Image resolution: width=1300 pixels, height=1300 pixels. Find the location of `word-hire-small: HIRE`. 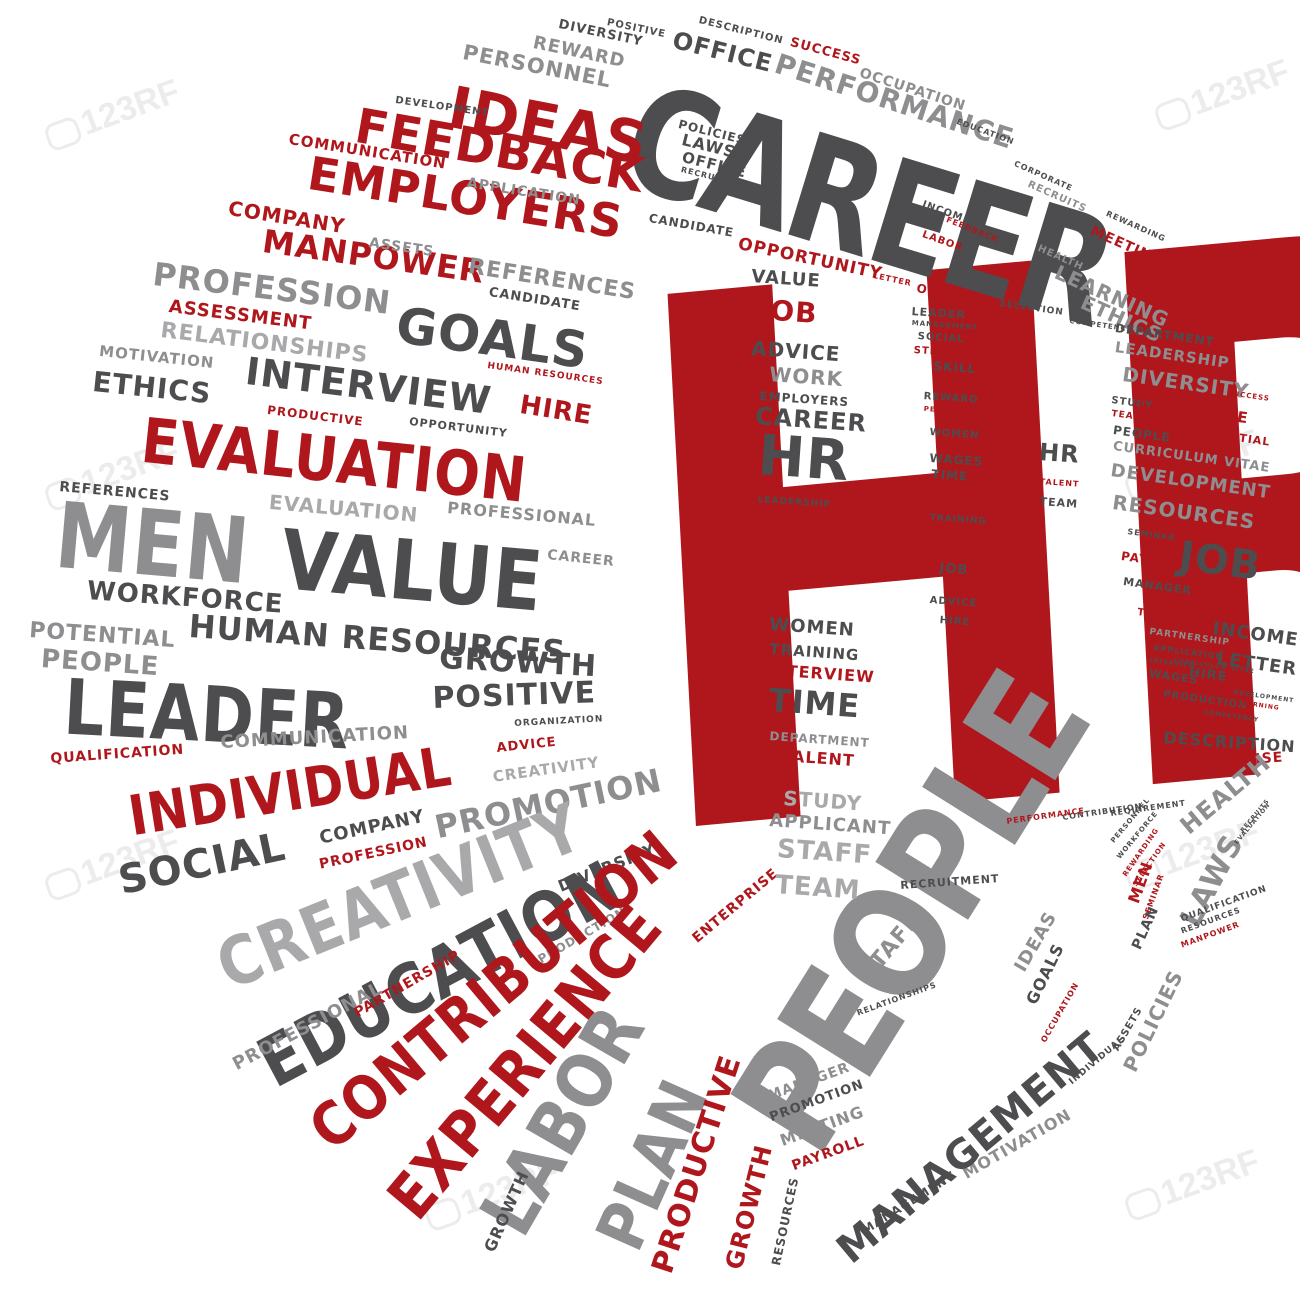

word-hire-small: HIRE is located at coordinates (955, 622).